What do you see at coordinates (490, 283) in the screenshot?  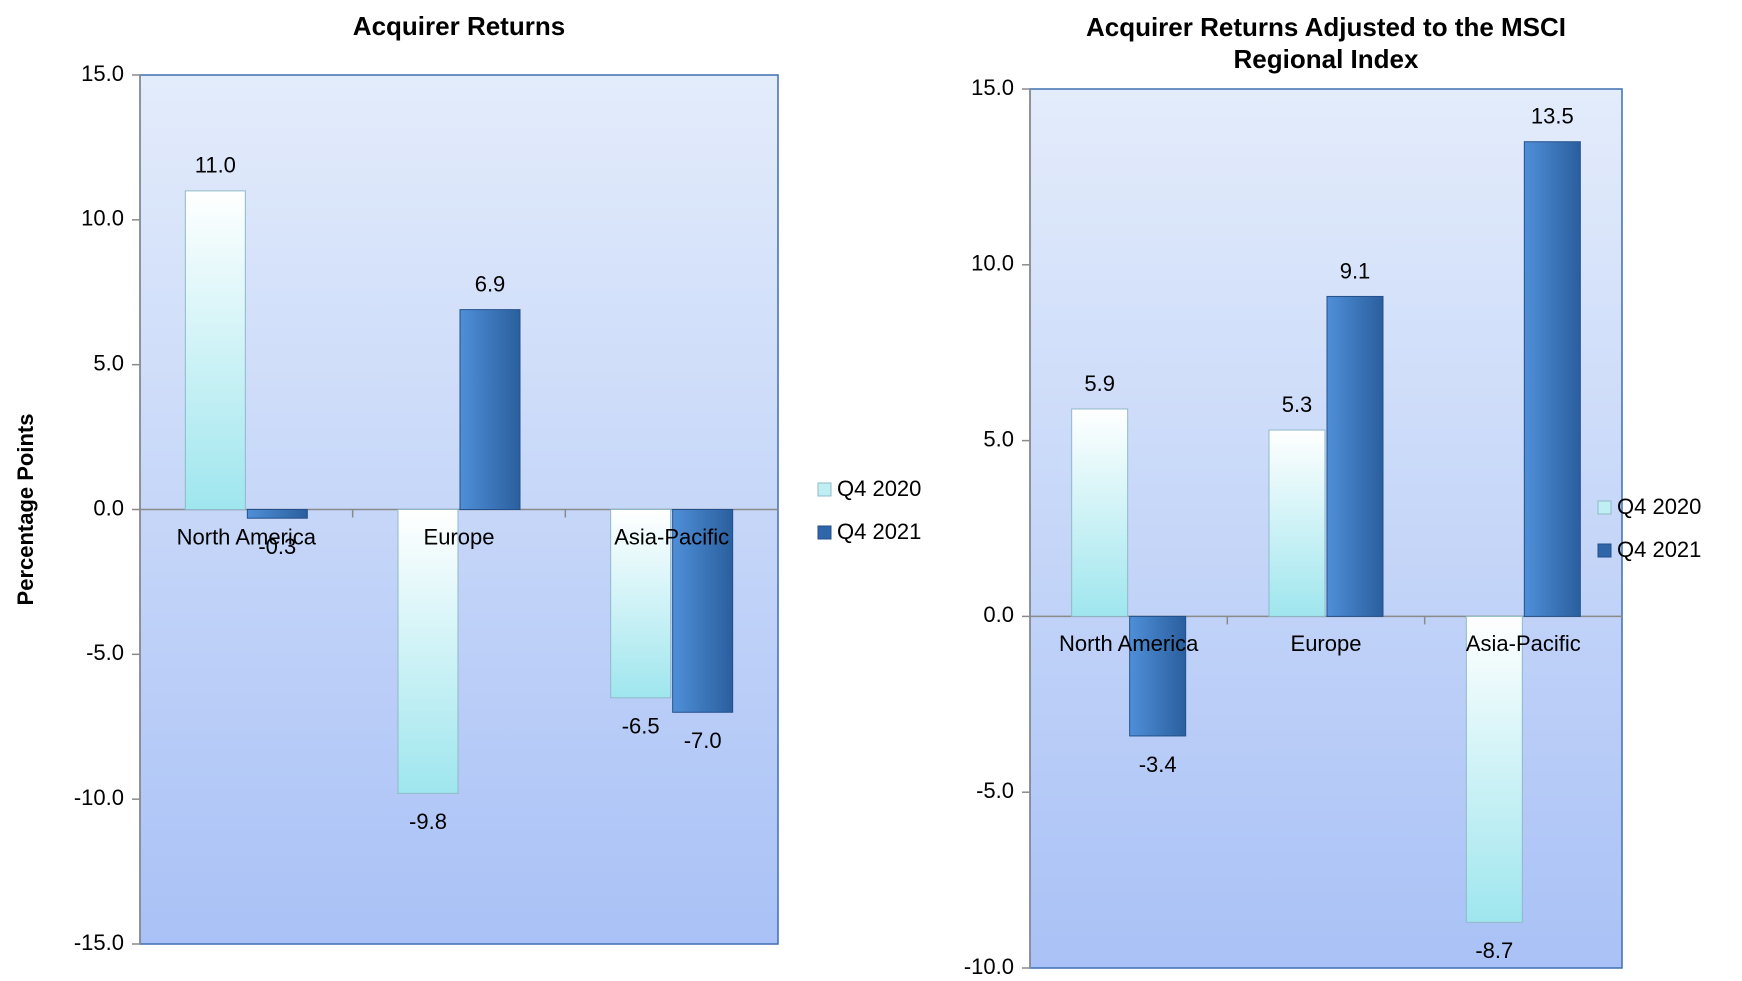 I see `data-label: 6.9` at bounding box center [490, 283].